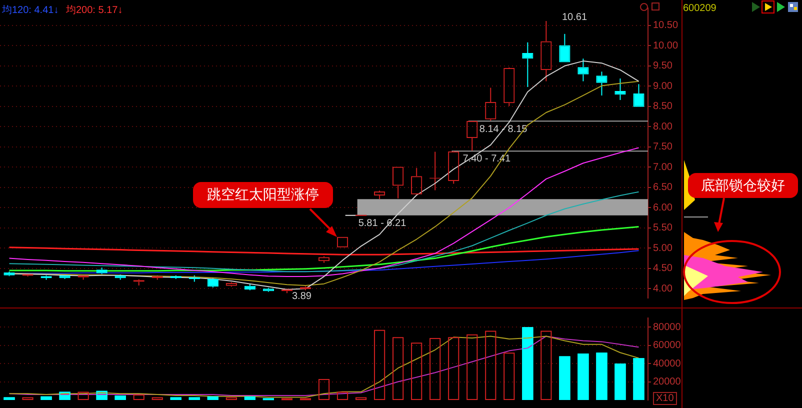 The image size is (802, 408). Describe the element at coordinates (663, 86) in the screenshot. I see `y-tick-label: 9.00` at that location.